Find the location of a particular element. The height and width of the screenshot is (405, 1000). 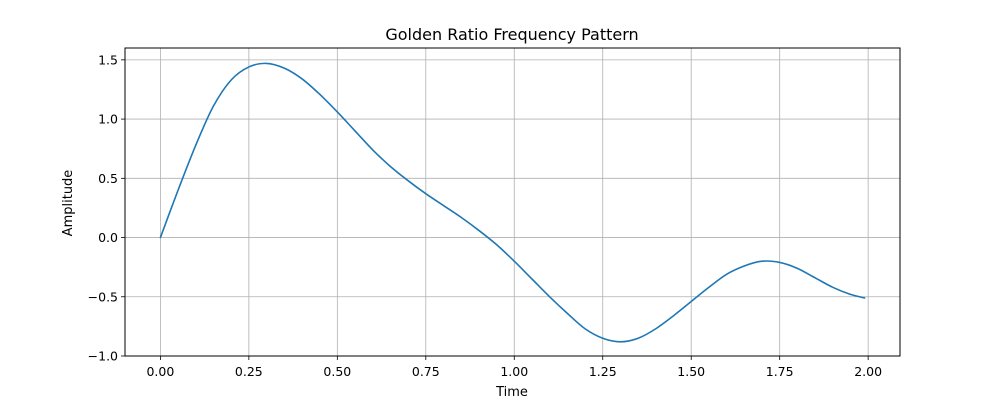

y-axis-label: Amplitude is located at coordinates (68, 203).